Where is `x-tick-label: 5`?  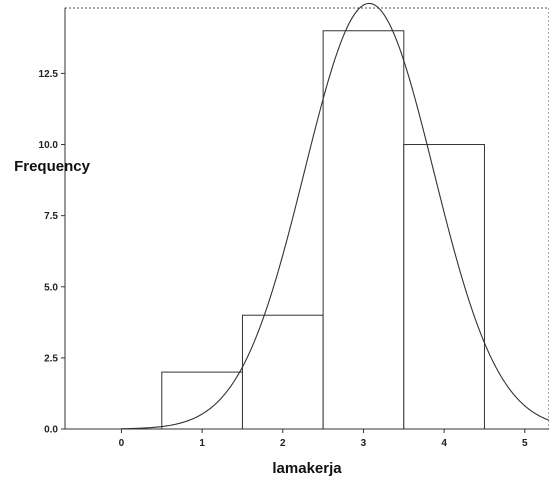
x-tick-label: 5 is located at coordinates (525, 443).